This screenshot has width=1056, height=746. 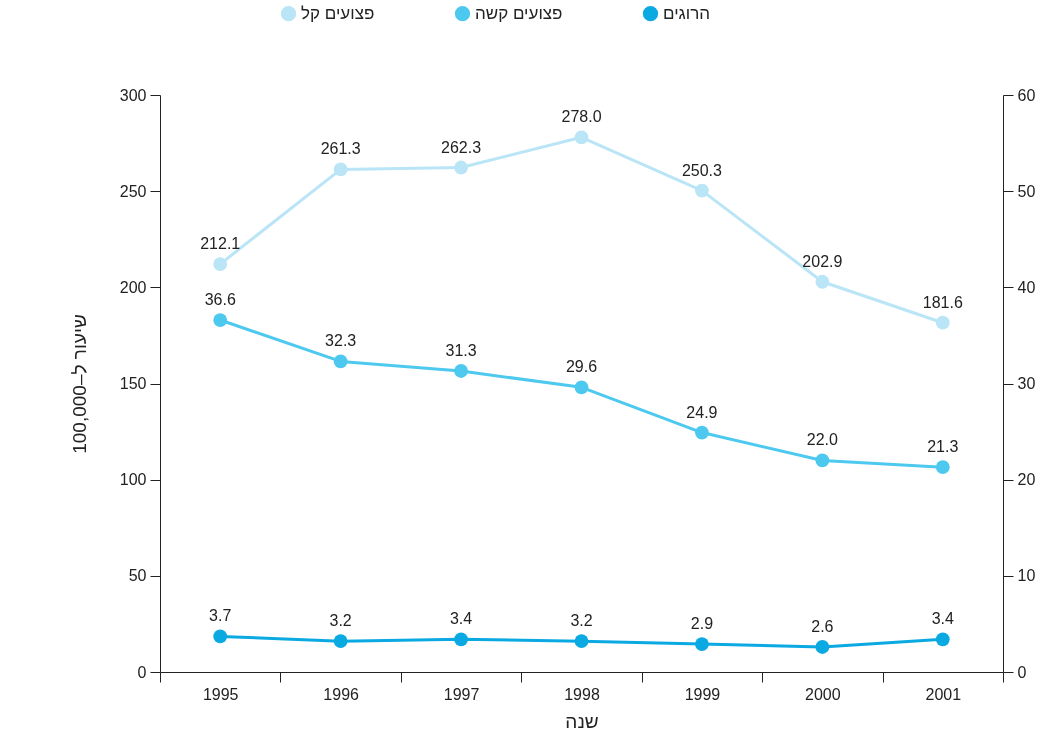 What do you see at coordinates (220, 694) in the screenshot?
I see `x-tick-label: 1995` at bounding box center [220, 694].